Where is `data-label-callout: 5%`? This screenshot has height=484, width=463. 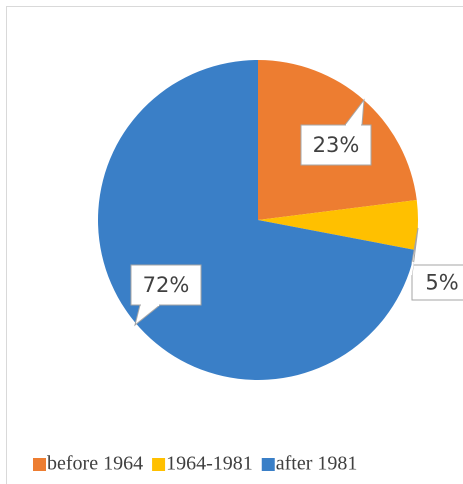 data-label-callout: 5% is located at coordinates (436, 264).